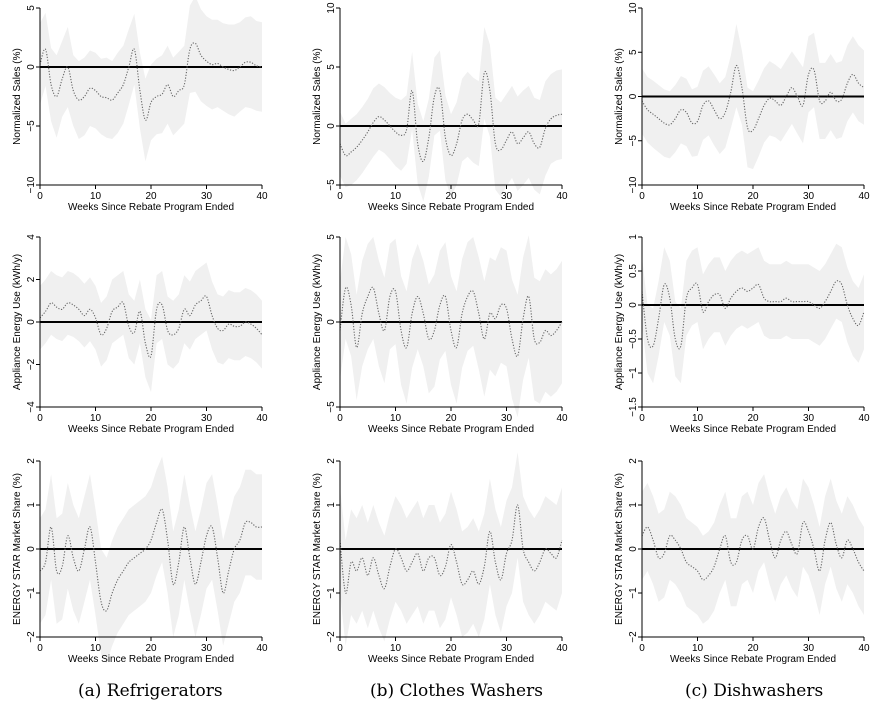 The image size is (875, 719). I want to click on chart-7-y-axis-title: ENERGY STAR Market Share (%), so click(17, 549).